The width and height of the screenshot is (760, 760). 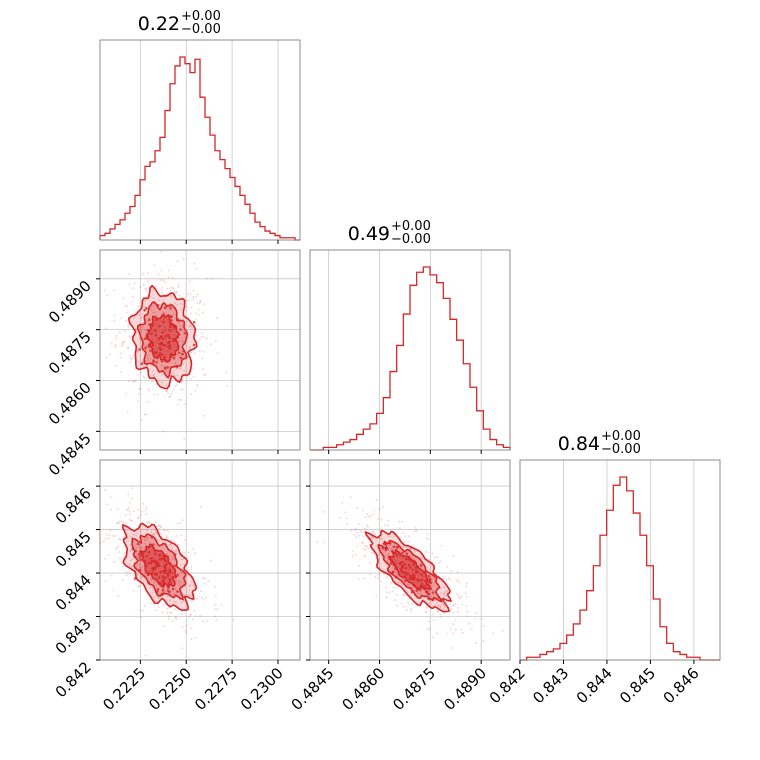 What do you see at coordinates (621, 449) in the screenshot?
I see `panel-title-err-minus: −0.00` at bounding box center [621, 449].